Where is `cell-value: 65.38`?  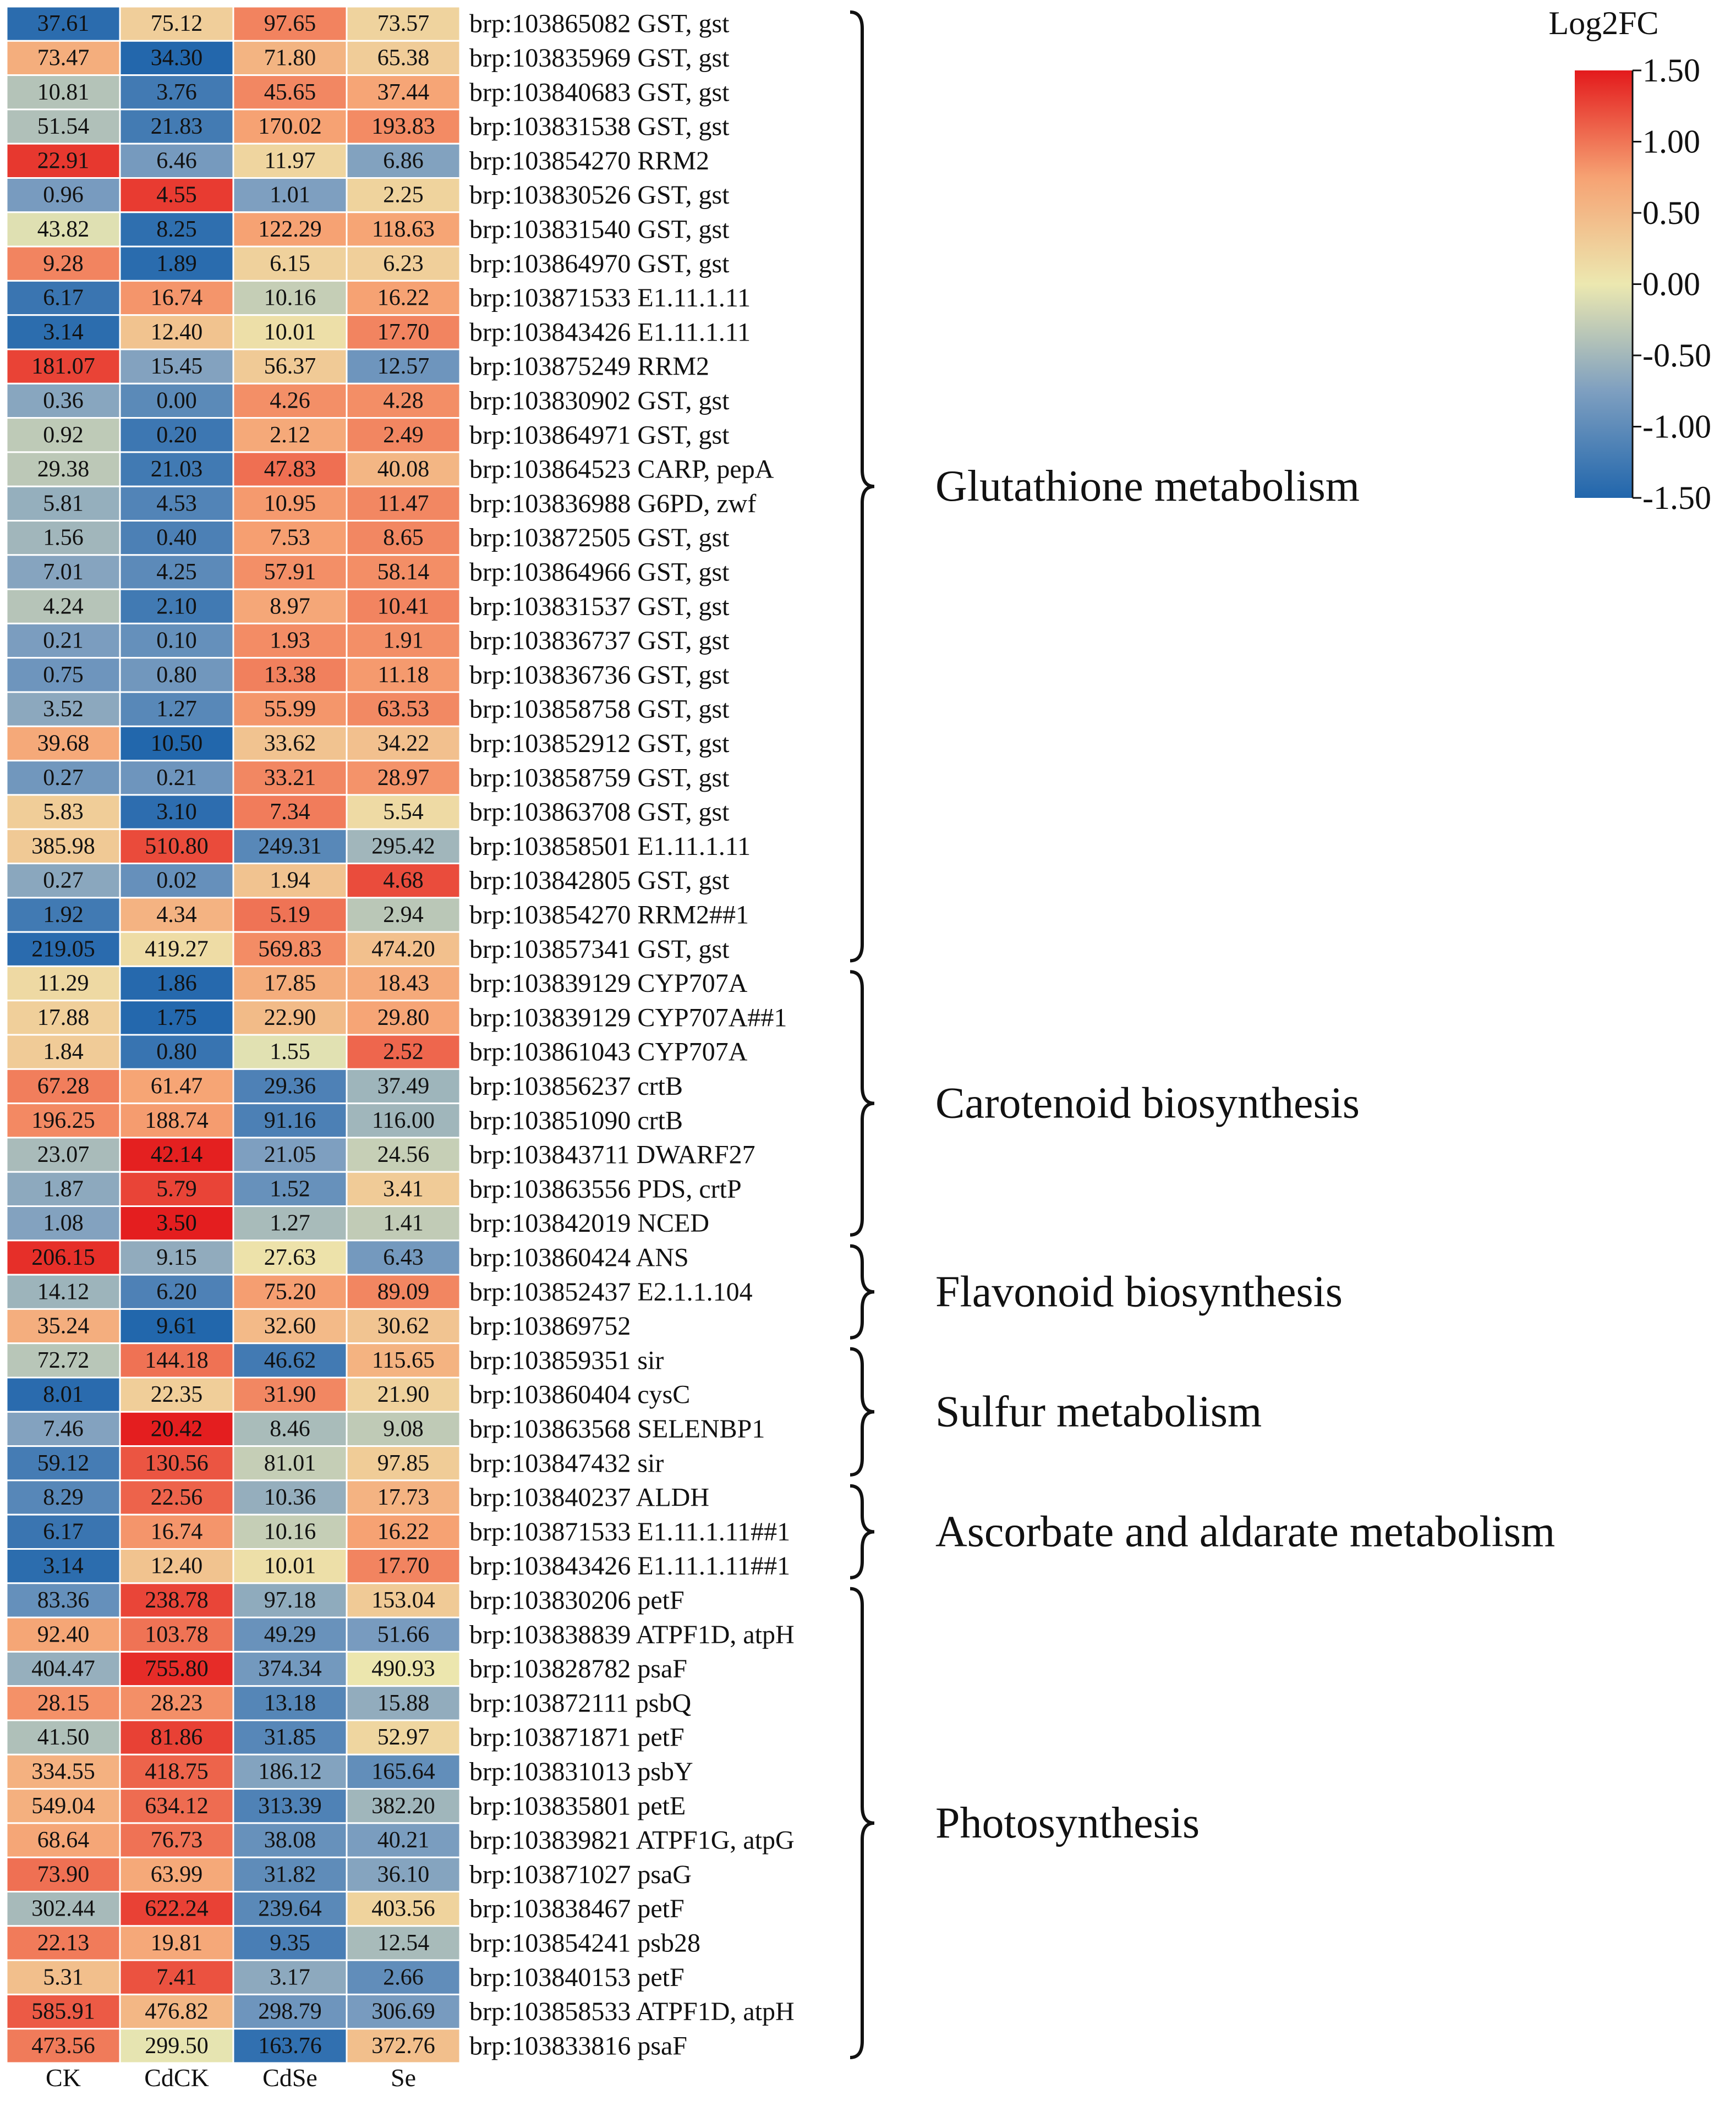
cell-value: 65.38 is located at coordinates (403, 57).